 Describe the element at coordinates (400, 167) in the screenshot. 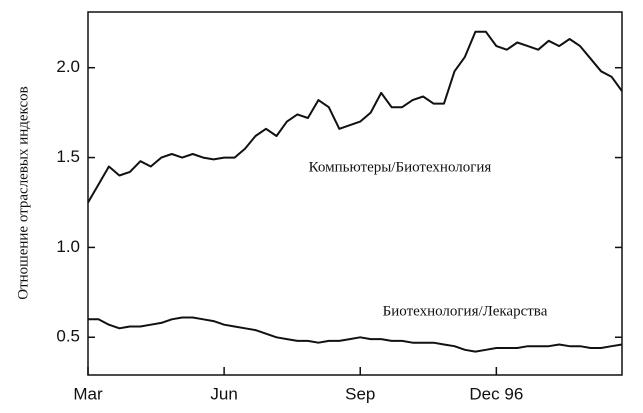

I see `series-label: Компьютеры/Биотехнология` at that location.